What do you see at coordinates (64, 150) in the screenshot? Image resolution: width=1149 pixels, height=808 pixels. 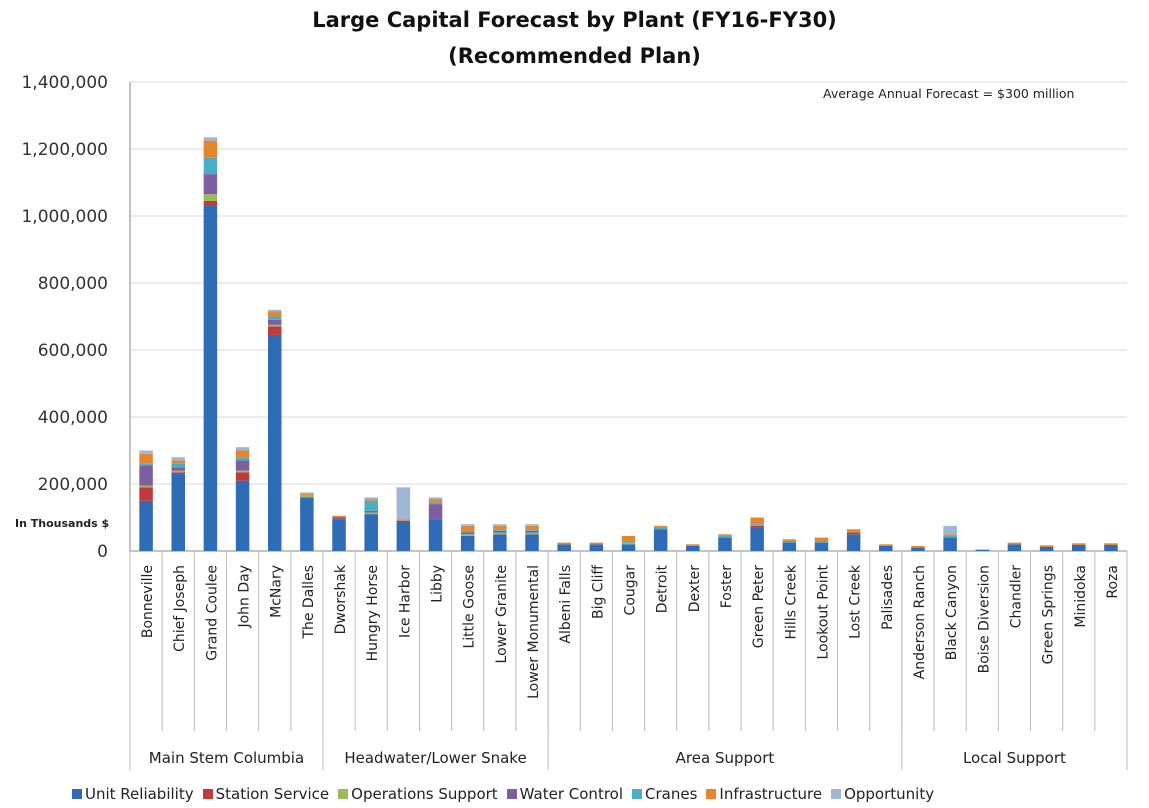 I see `y-tick-label: 1,200,000` at bounding box center [64, 150].